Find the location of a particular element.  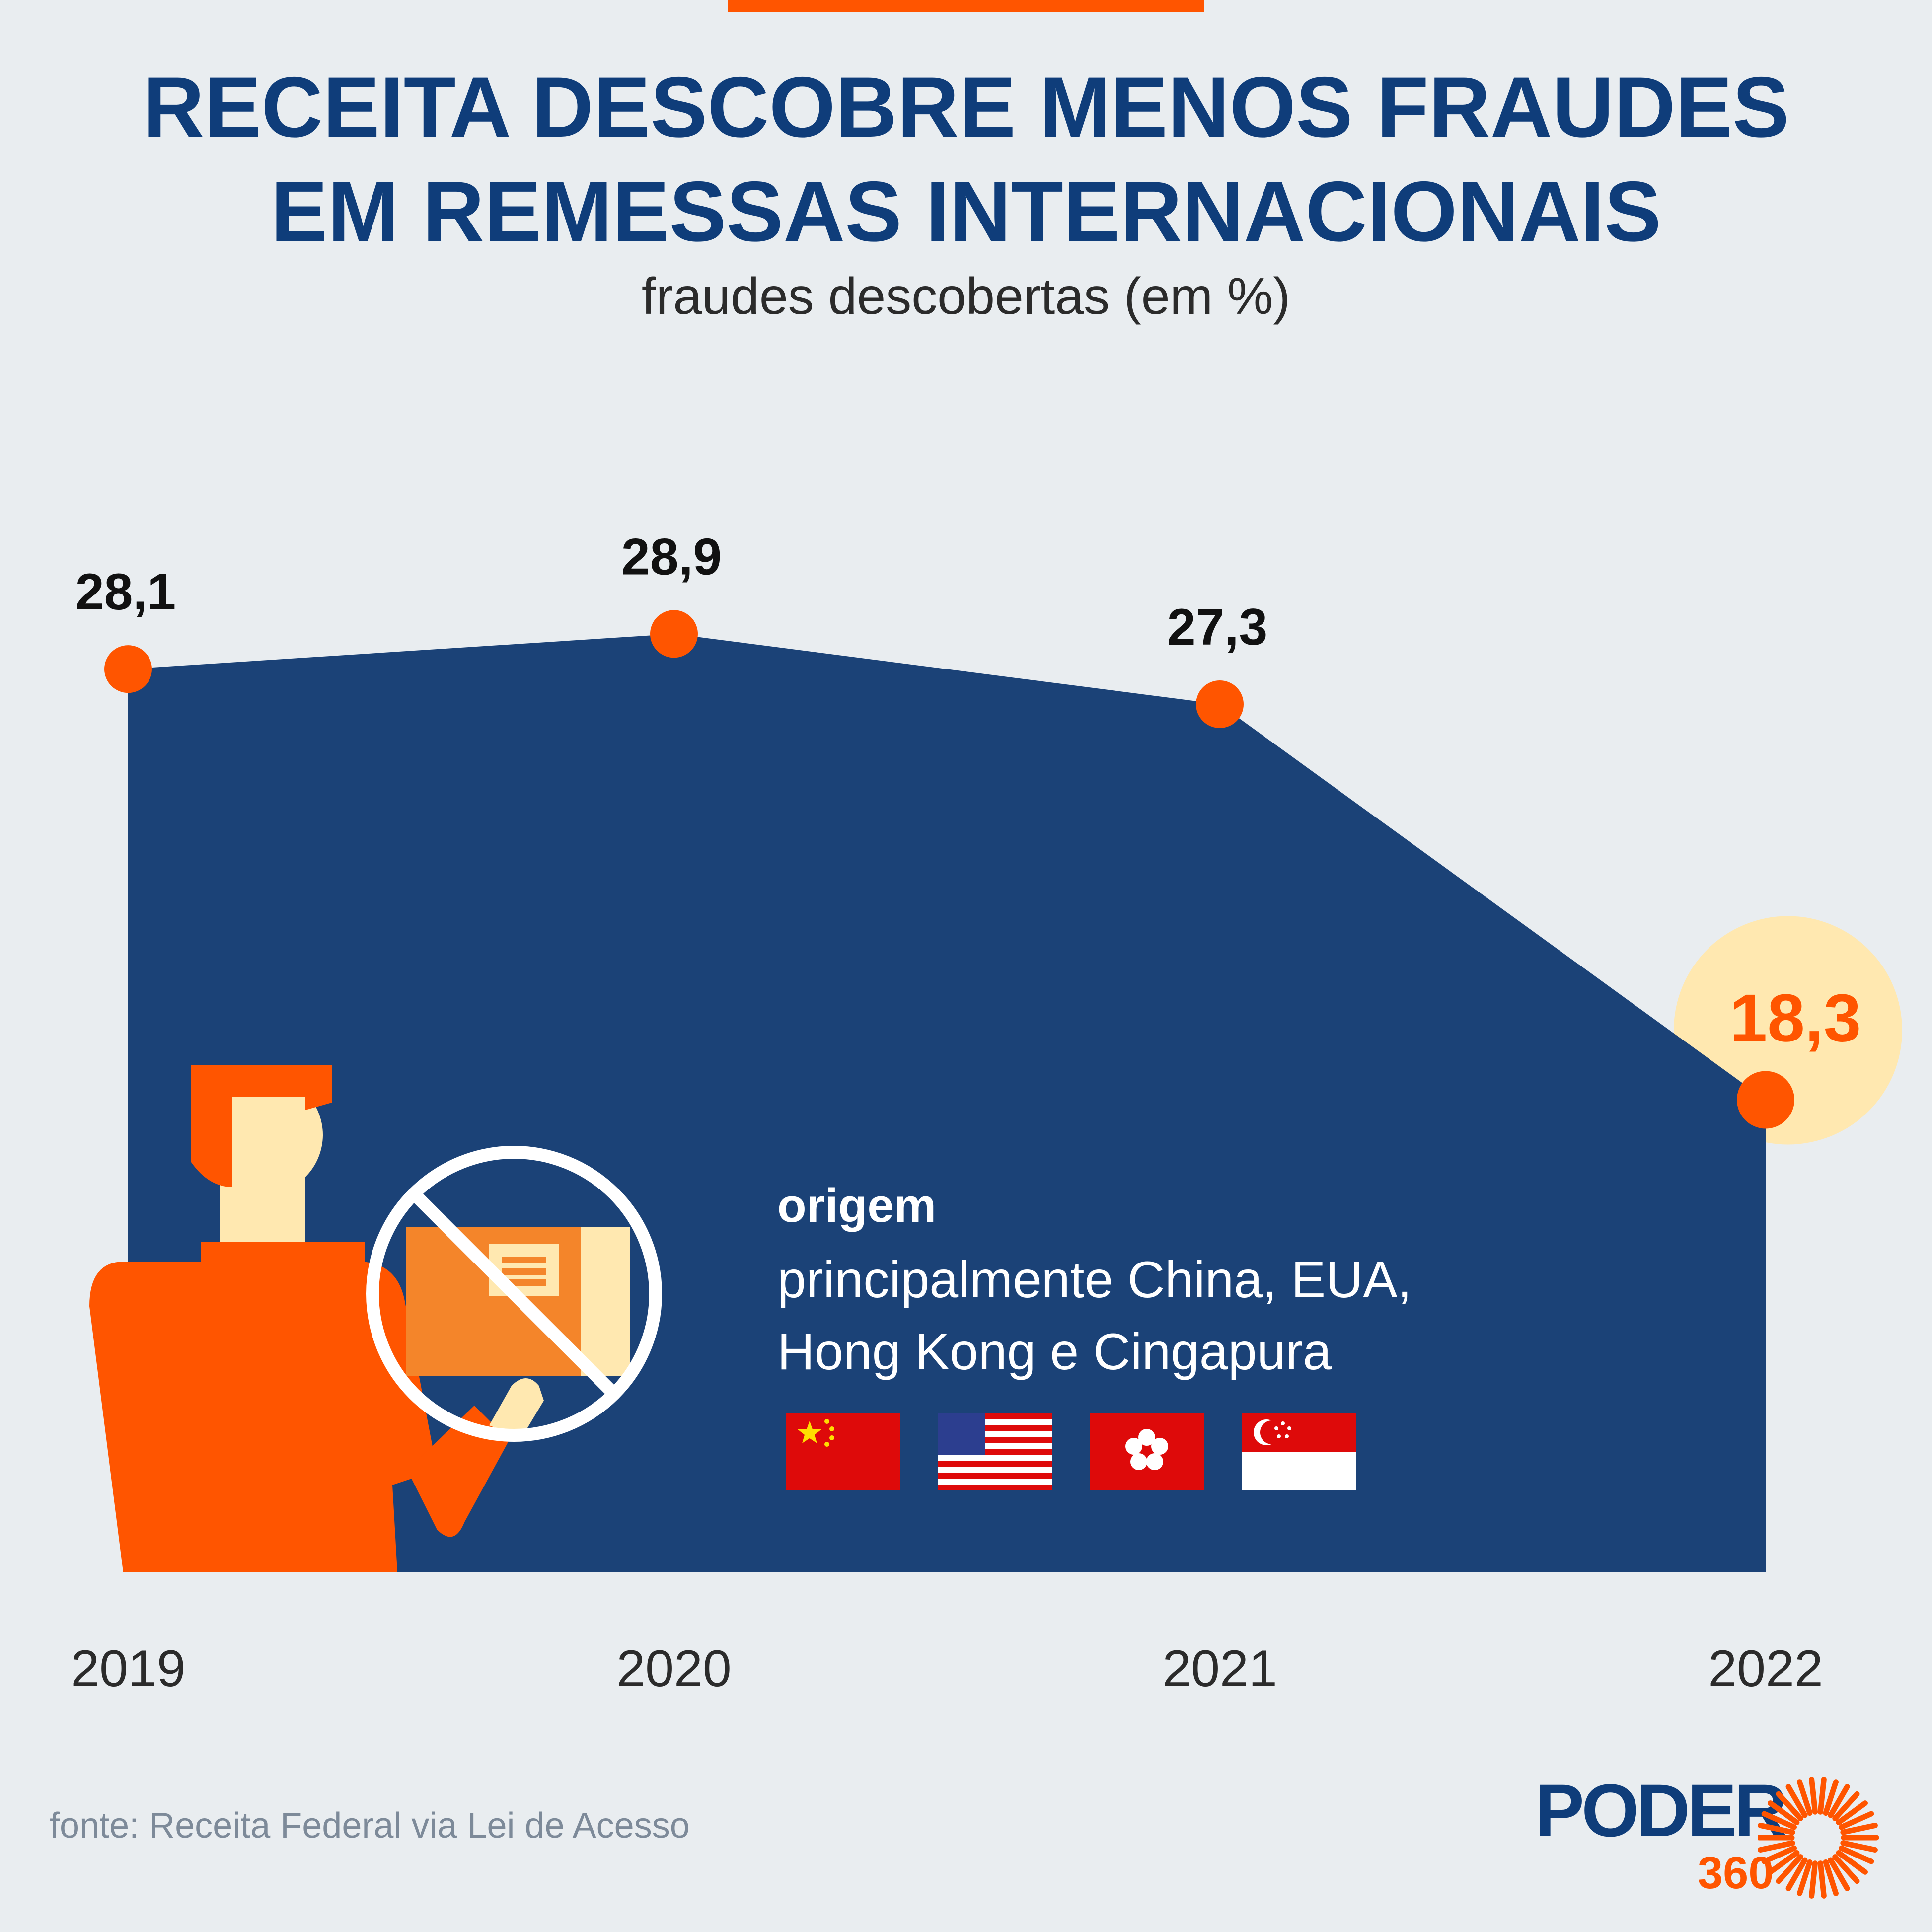

origin-heading: origem is located at coordinates (857, 1205).